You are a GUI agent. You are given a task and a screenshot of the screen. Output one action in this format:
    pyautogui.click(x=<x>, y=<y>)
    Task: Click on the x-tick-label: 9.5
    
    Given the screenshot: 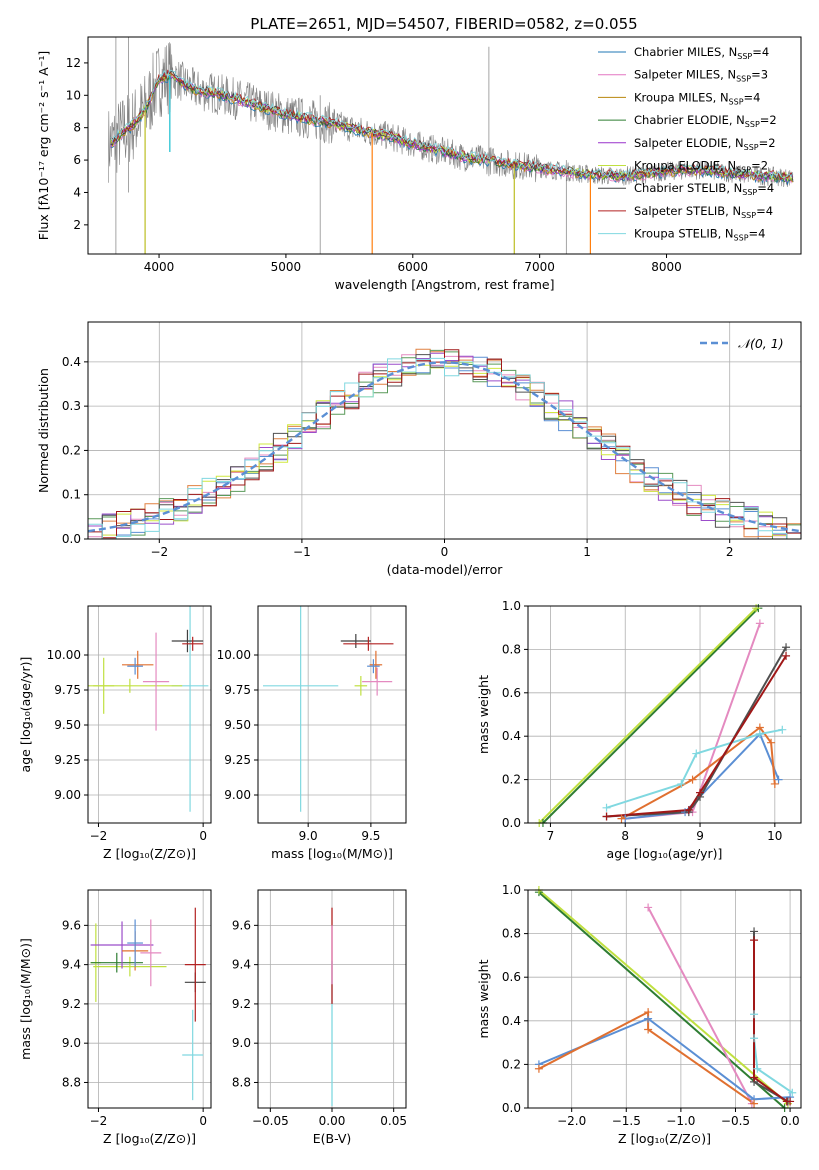 What is the action you would take?
    pyautogui.click(x=370, y=836)
    